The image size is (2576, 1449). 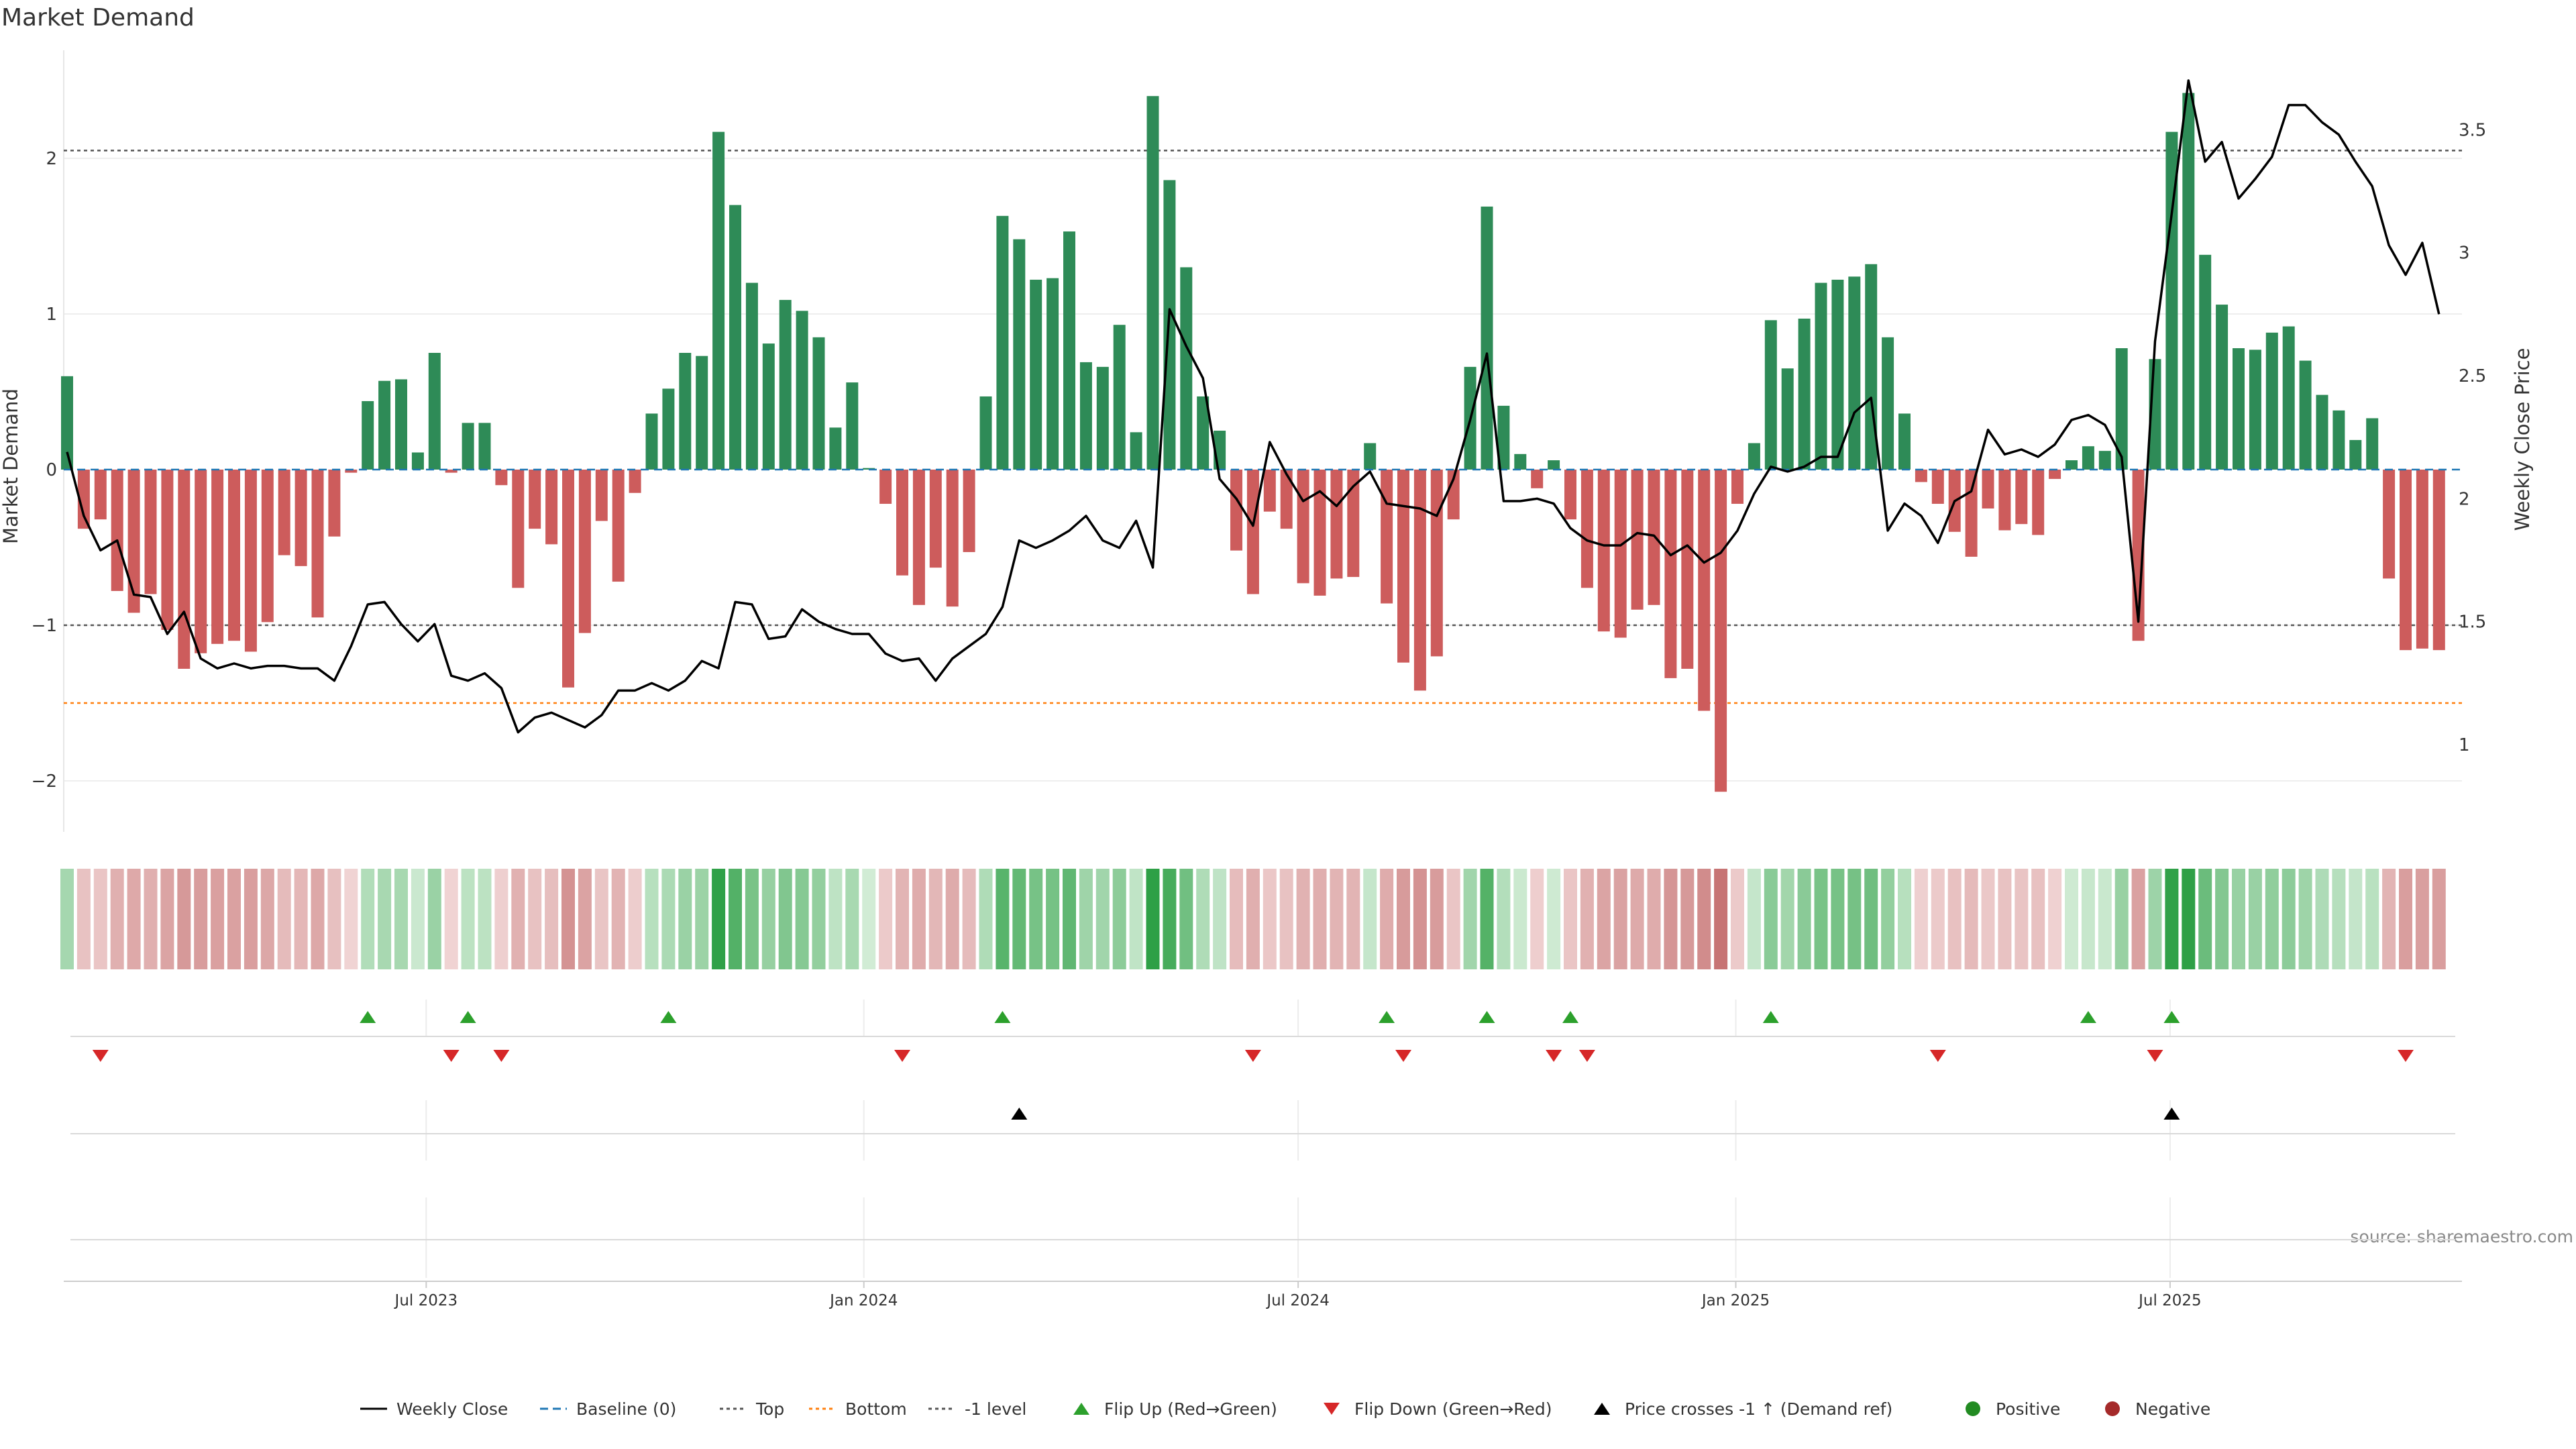 I want to click on y-tick-label: 0, so click(x=51, y=470).